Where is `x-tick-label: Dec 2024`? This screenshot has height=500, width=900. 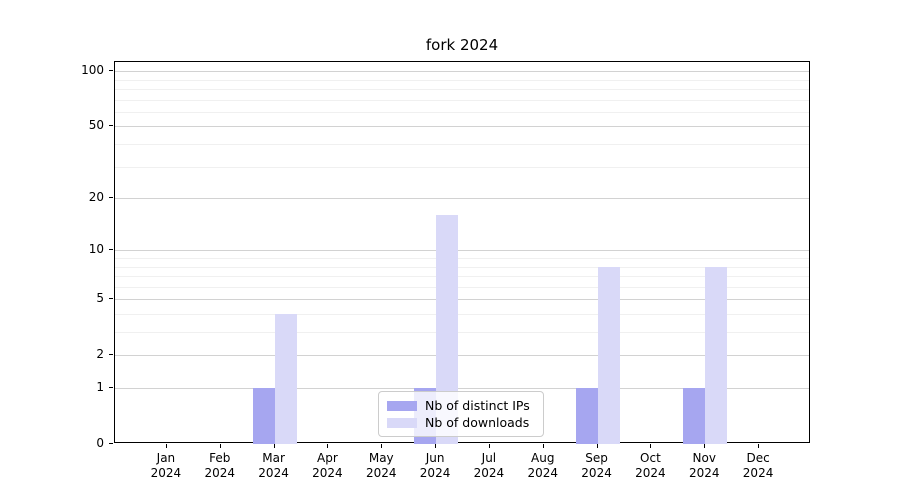
x-tick-label: Dec 2024 is located at coordinates (758, 466).